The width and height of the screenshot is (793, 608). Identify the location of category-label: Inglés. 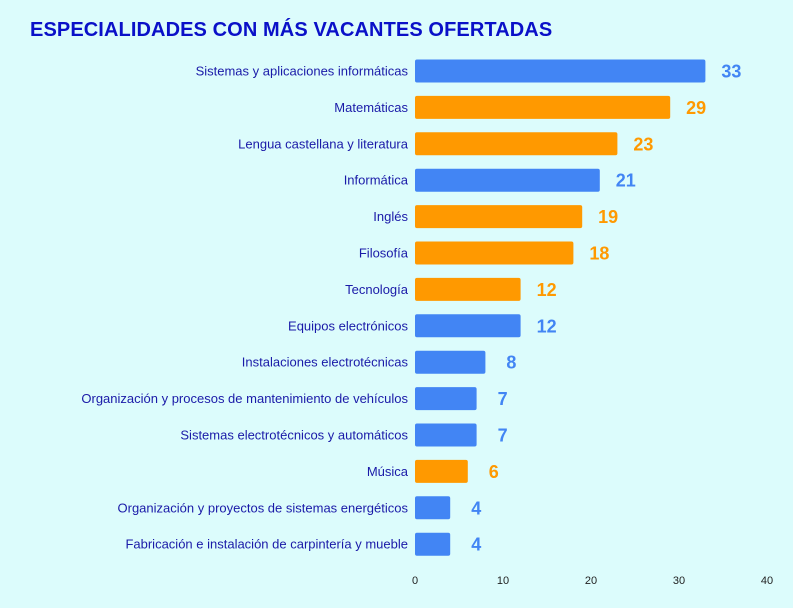
(390, 216).